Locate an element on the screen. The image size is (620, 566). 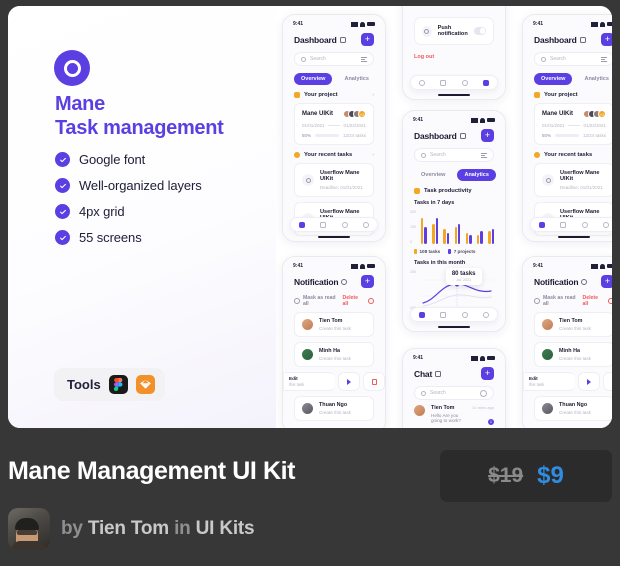
search-placeholder: Search is located at coordinates (558, 59).